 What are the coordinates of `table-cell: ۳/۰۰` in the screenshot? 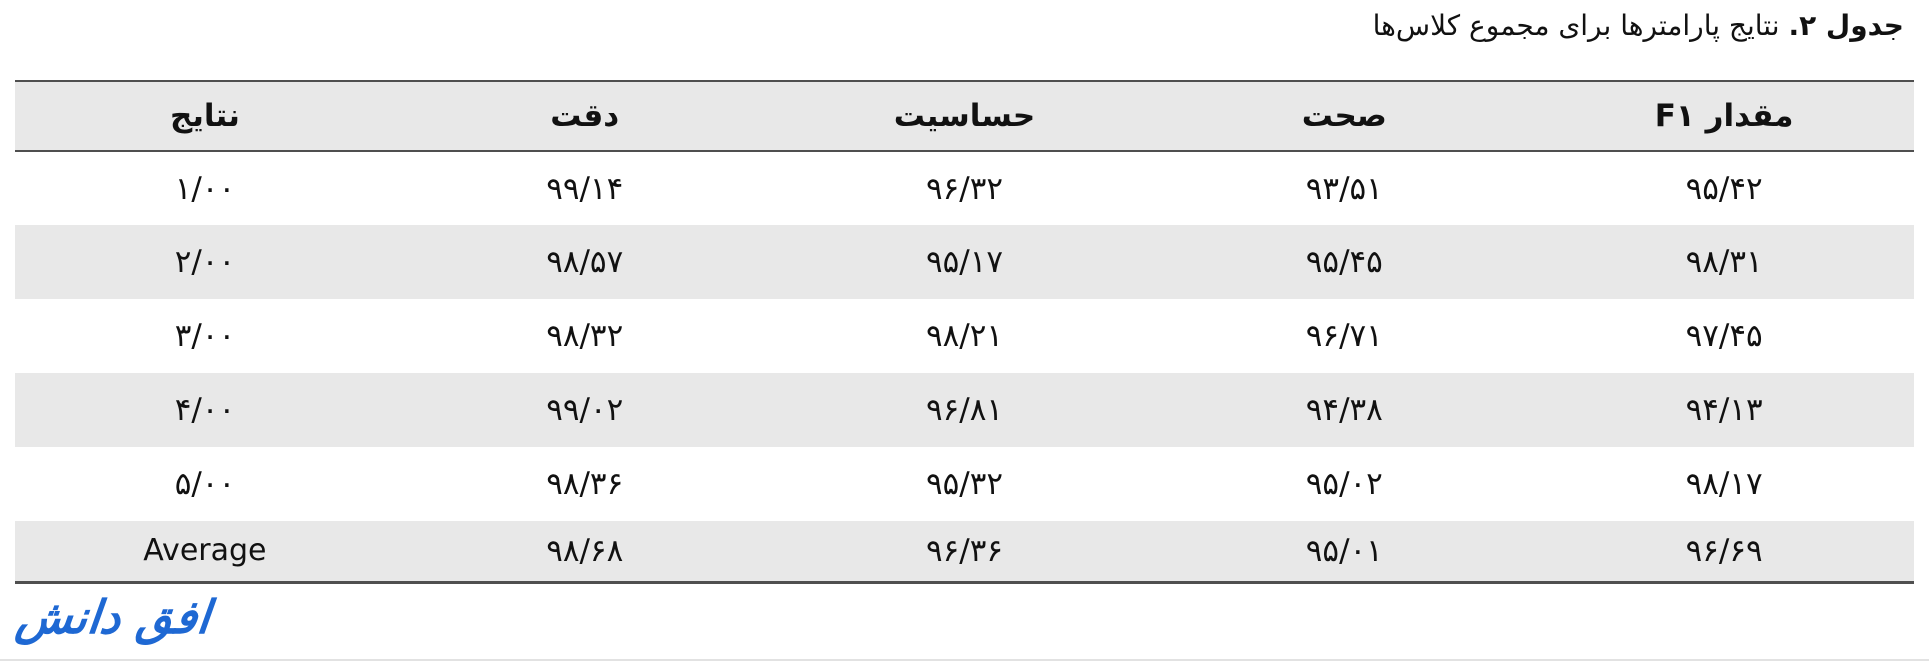 It's located at (205, 336).